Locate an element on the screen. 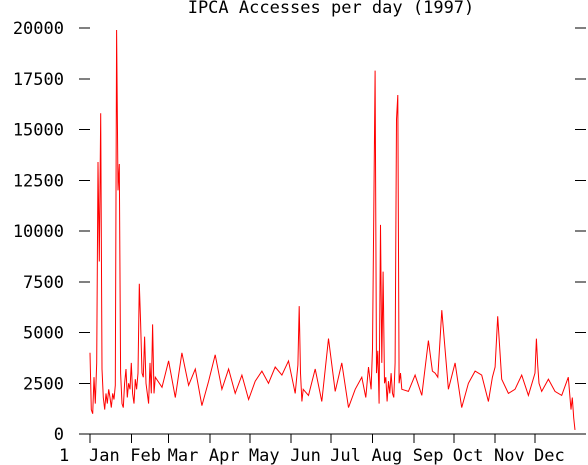 Image resolution: width=588 pixels, height=465 pixels. x-tick-label-month: Jan is located at coordinates (104, 455).